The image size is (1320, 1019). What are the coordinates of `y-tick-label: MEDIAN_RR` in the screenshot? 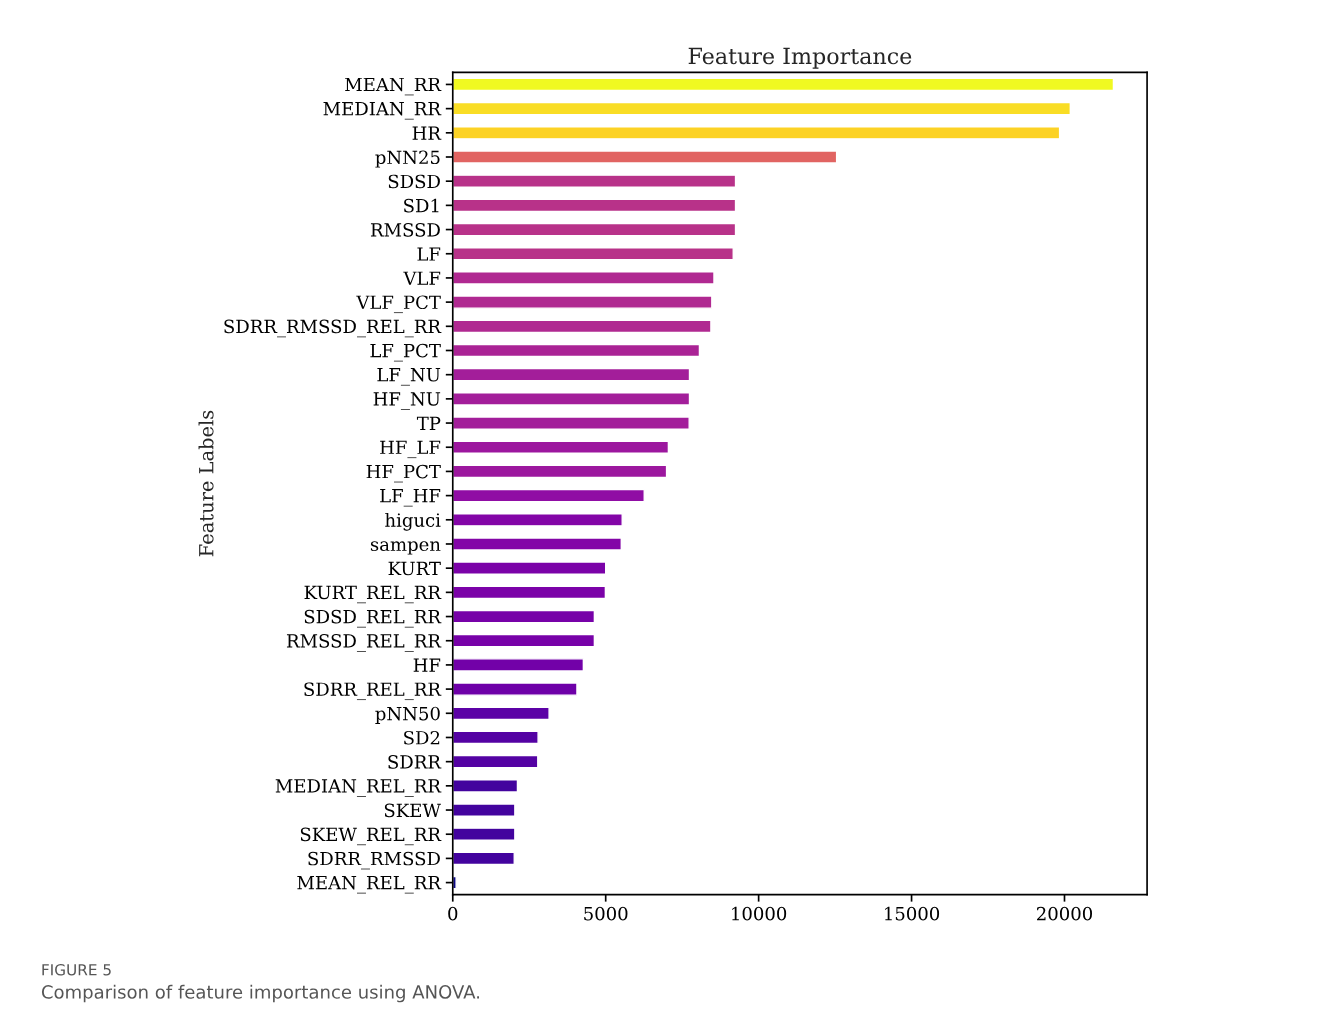 It's located at (382, 111).